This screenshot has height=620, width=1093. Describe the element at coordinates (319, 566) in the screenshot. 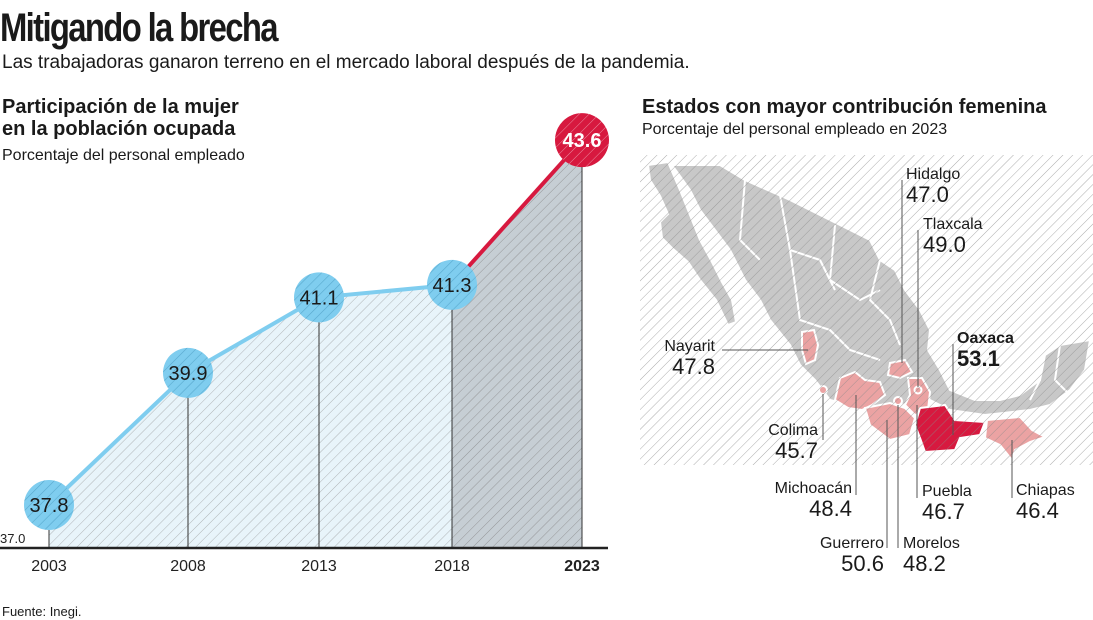

I see `x-tick-label: 2013` at that location.